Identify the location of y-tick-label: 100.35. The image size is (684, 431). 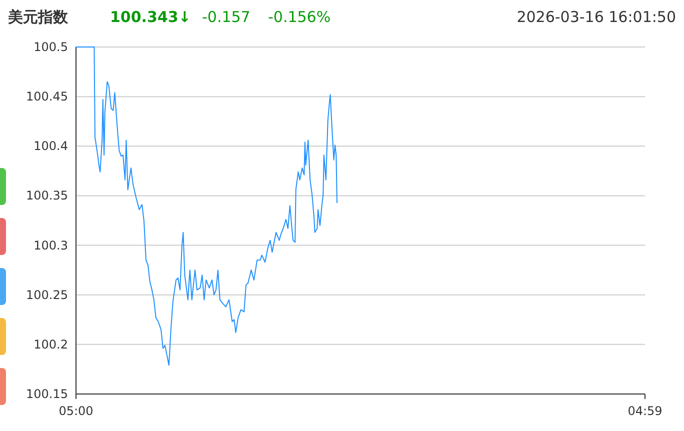
(47, 195).